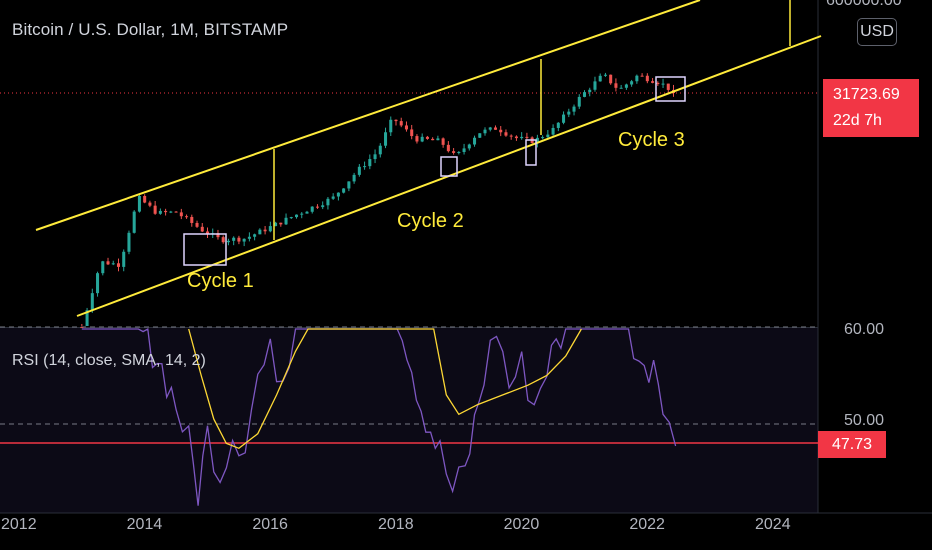  What do you see at coordinates (857, 120) in the screenshot?
I see `bar-countdown: 22d 7h` at bounding box center [857, 120].